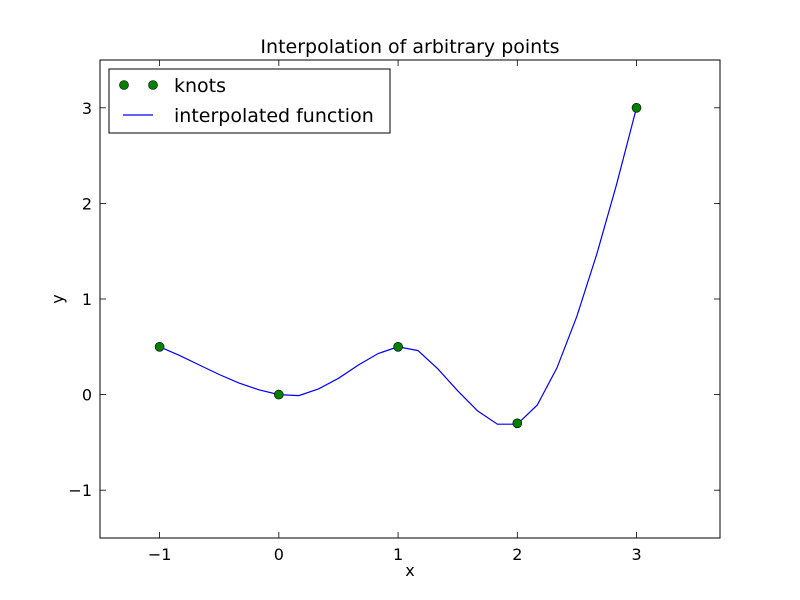 The image size is (800, 600). What do you see at coordinates (200, 86) in the screenshot?
I see `legend-label-knots: knots` at bounding box center [200, 86].